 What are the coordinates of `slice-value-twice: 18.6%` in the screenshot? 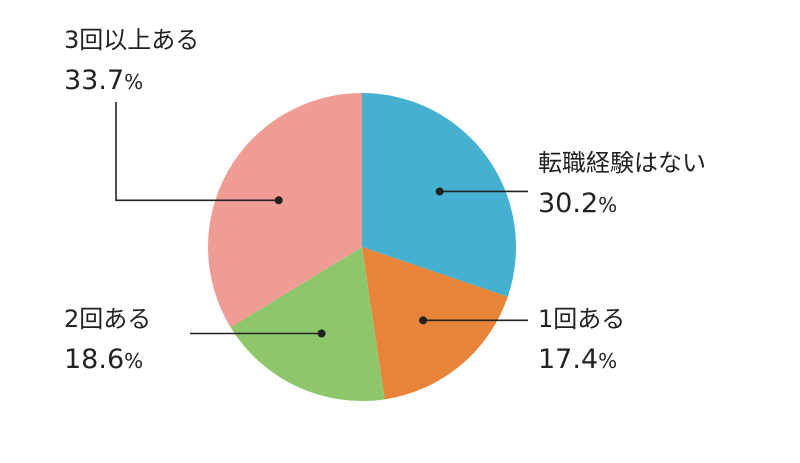 It's located at (103, 359).